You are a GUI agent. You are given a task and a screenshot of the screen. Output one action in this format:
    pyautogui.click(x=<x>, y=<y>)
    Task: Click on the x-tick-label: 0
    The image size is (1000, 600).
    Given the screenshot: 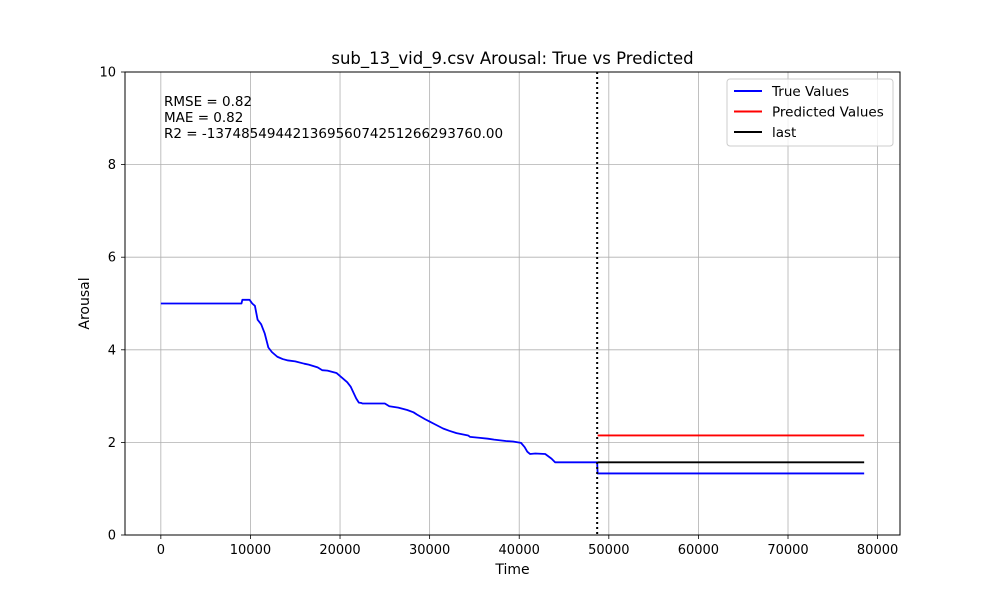 What is the action you would take?
    pyautogui.click(x=161, y=550)
    